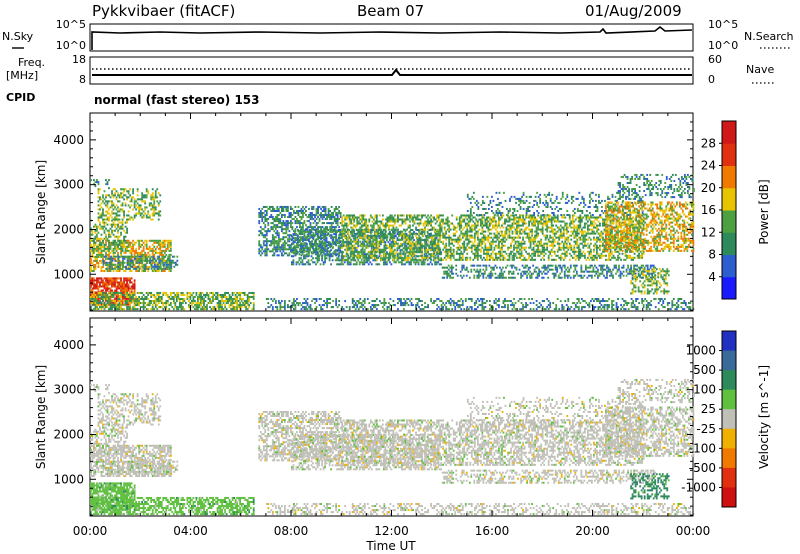 The height and width of the screenshot is (554, 800). I want to click on nsky-label: N.Sky, so click(18, 36).